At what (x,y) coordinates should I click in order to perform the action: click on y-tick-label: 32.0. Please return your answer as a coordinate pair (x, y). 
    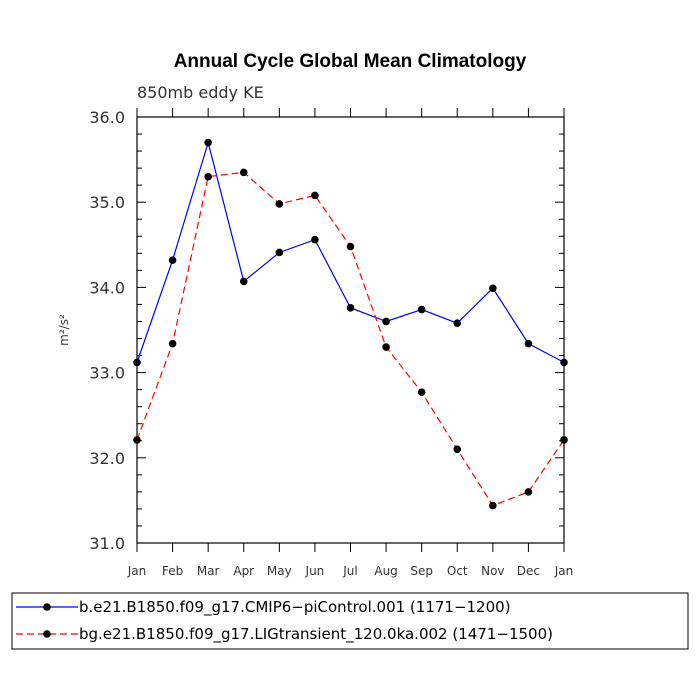
    Looking at the image, I should click on (107, 458).